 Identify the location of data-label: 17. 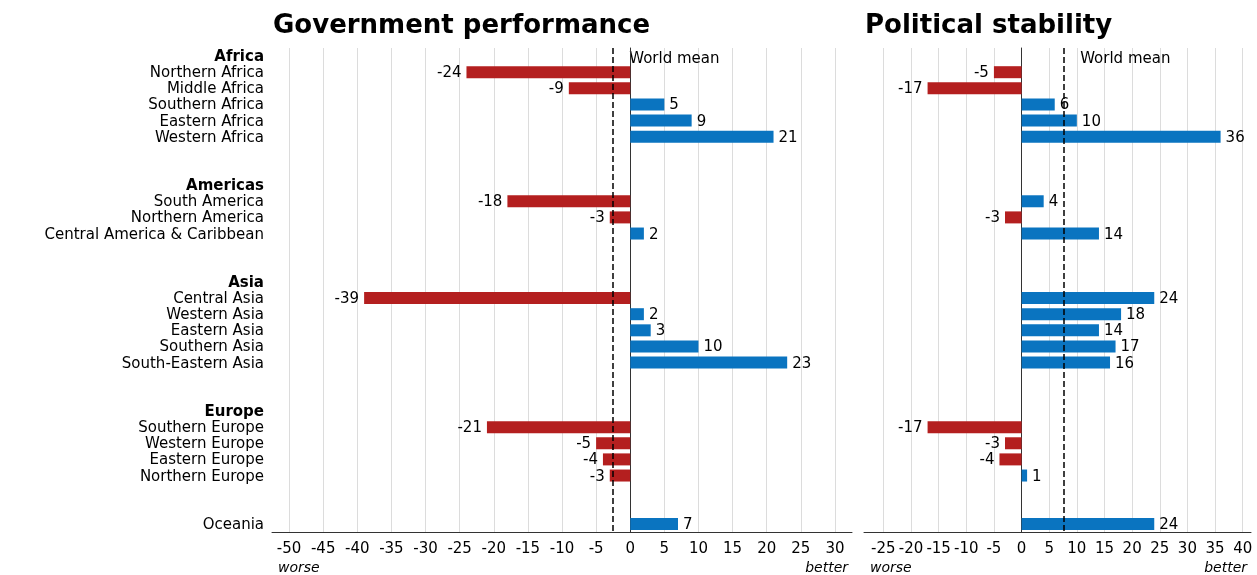
(1130, 346).